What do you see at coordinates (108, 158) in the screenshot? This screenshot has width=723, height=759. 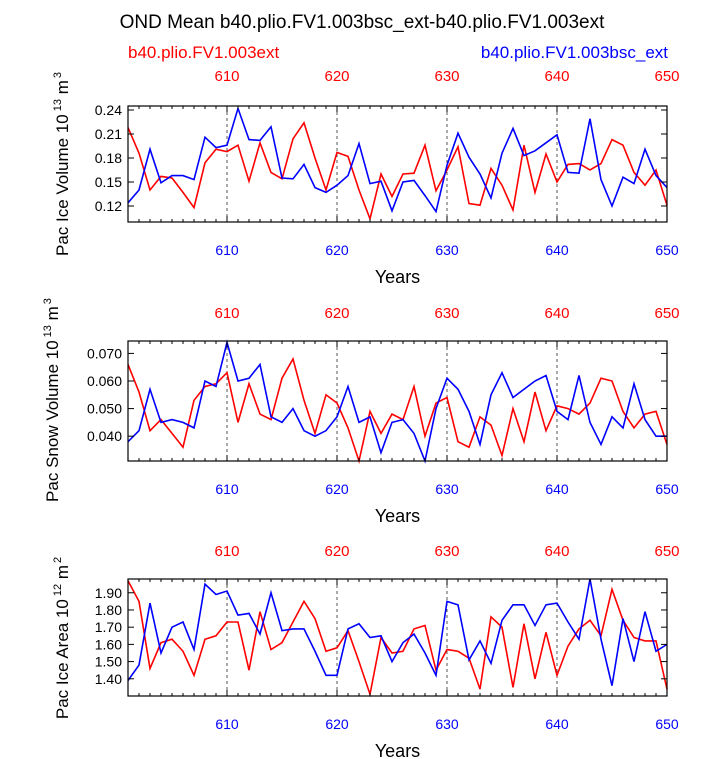 I see `y-tick-label: 0.18` at bounding box center [108, 158].